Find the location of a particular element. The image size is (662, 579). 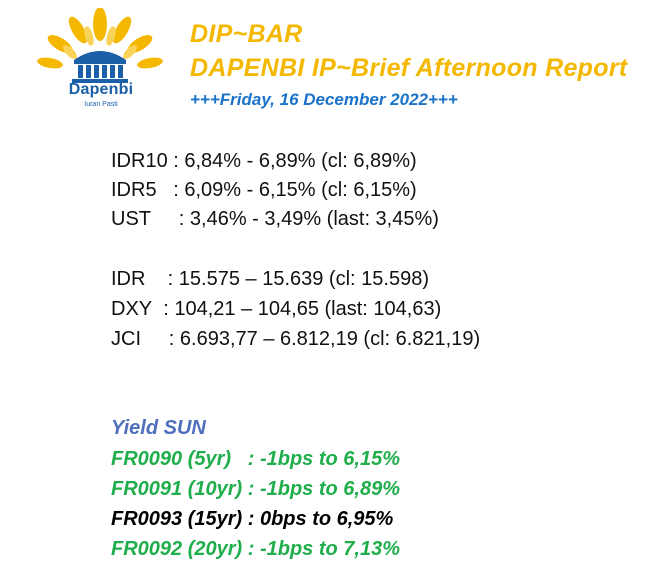

yield-label: IDR10 is located at coordinates (139, 161).